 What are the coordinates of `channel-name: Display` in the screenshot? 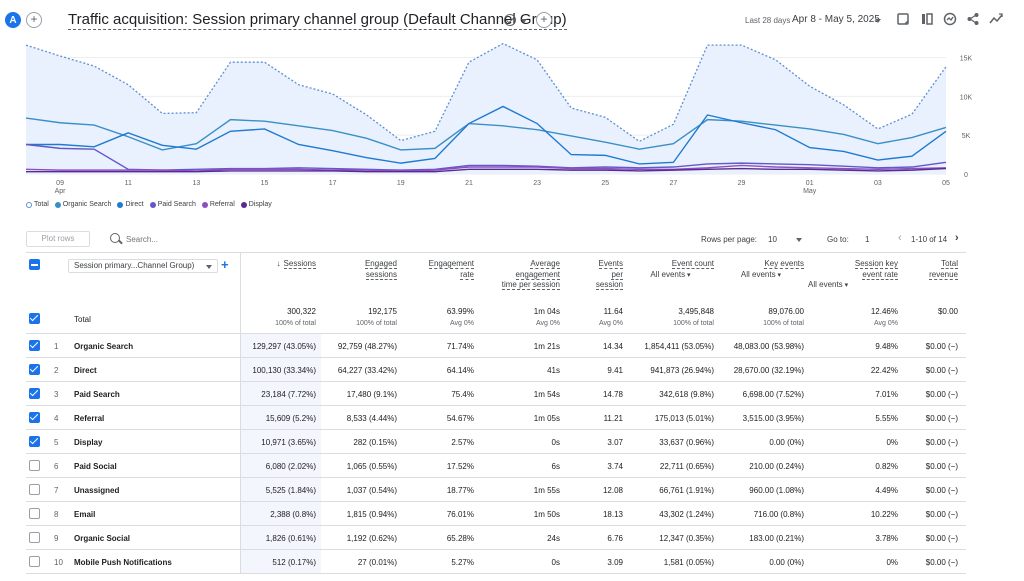 It's located at (88, 442).